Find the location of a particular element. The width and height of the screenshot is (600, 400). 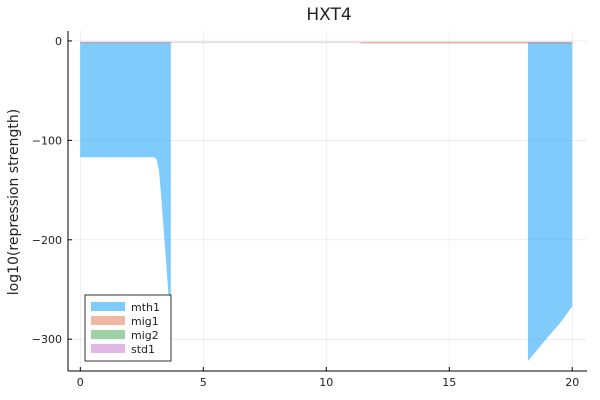

y-tick-label: −300 is located at coordinates (47, 339).